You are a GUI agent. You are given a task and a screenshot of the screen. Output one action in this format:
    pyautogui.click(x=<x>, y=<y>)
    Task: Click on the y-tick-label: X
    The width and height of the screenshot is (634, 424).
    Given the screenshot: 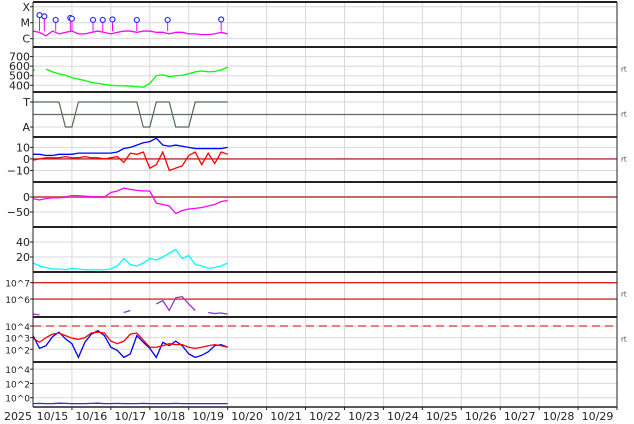 What is the action you would take?
    pyautogui.click(x=26, y=7)
    